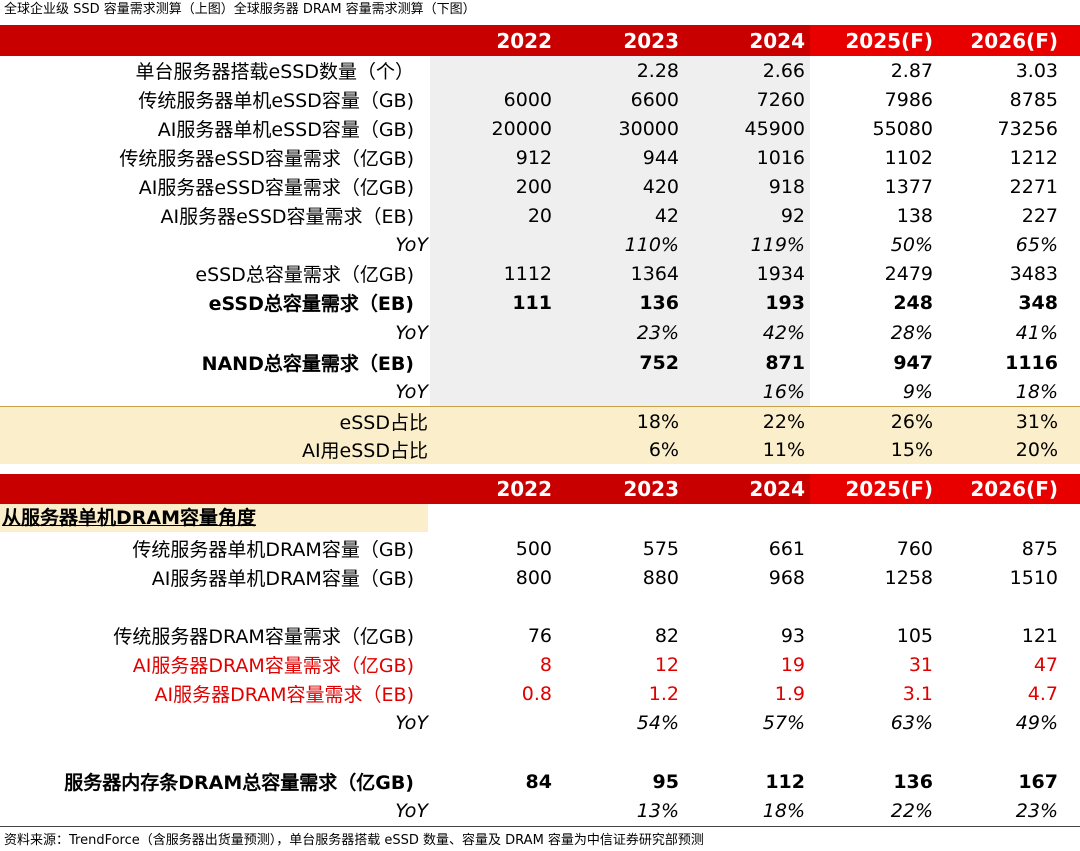  I want to click on cell: 65%, so click(1036, 244).